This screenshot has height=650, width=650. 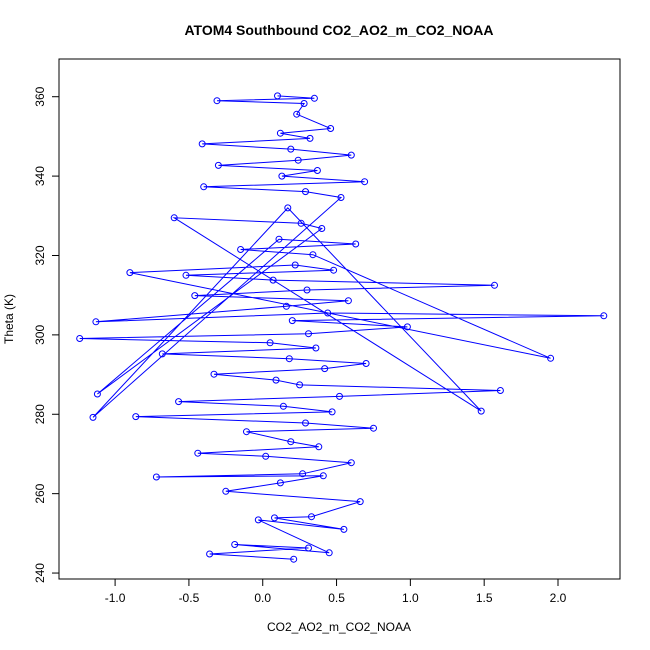 I want to click on y-axis: 240 260 280 300 320 340 360, so click(x=46, y=334).